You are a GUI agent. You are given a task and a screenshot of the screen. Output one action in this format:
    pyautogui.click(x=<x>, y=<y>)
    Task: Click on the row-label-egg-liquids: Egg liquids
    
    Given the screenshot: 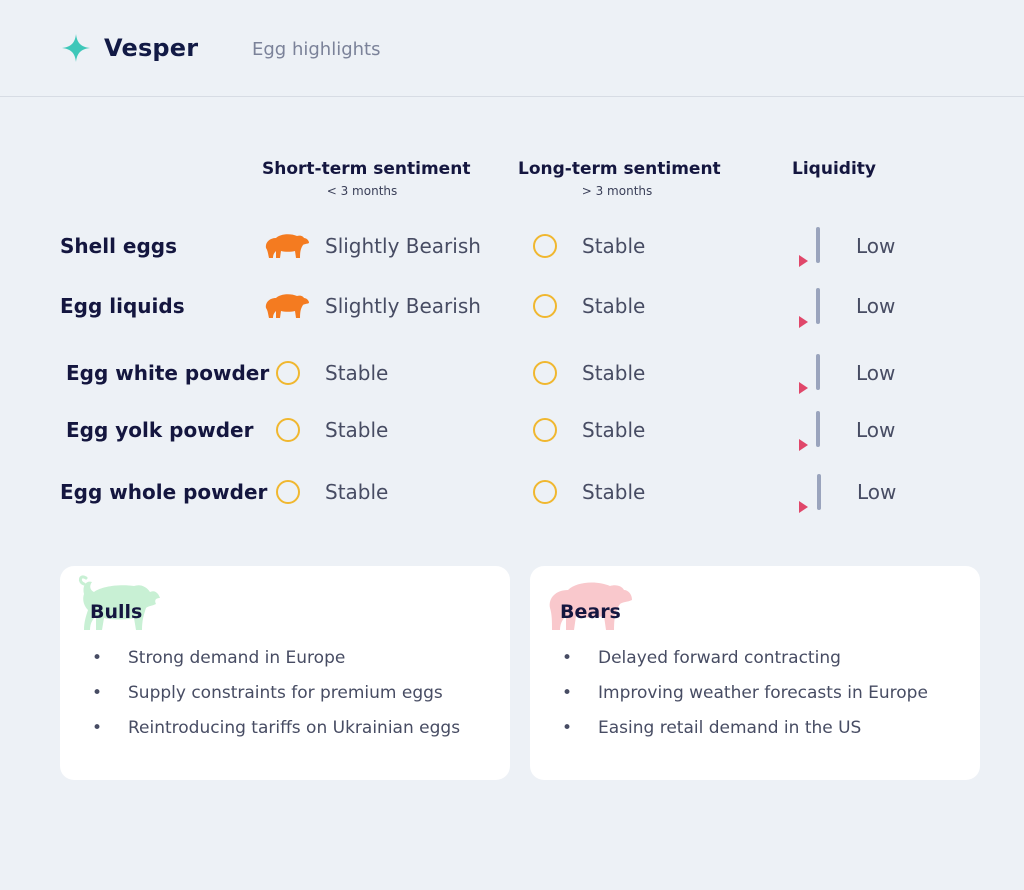 What is the action you would take?
    pyautogui.click(x=122, y=306)
    